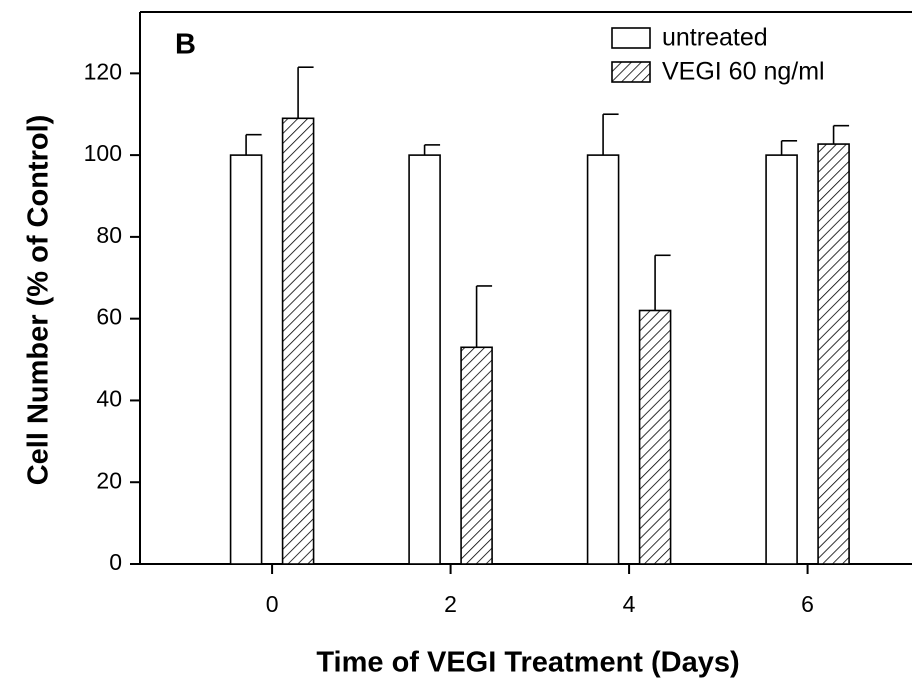  I want to click on x-tick-label: 0, so click(272, 604).